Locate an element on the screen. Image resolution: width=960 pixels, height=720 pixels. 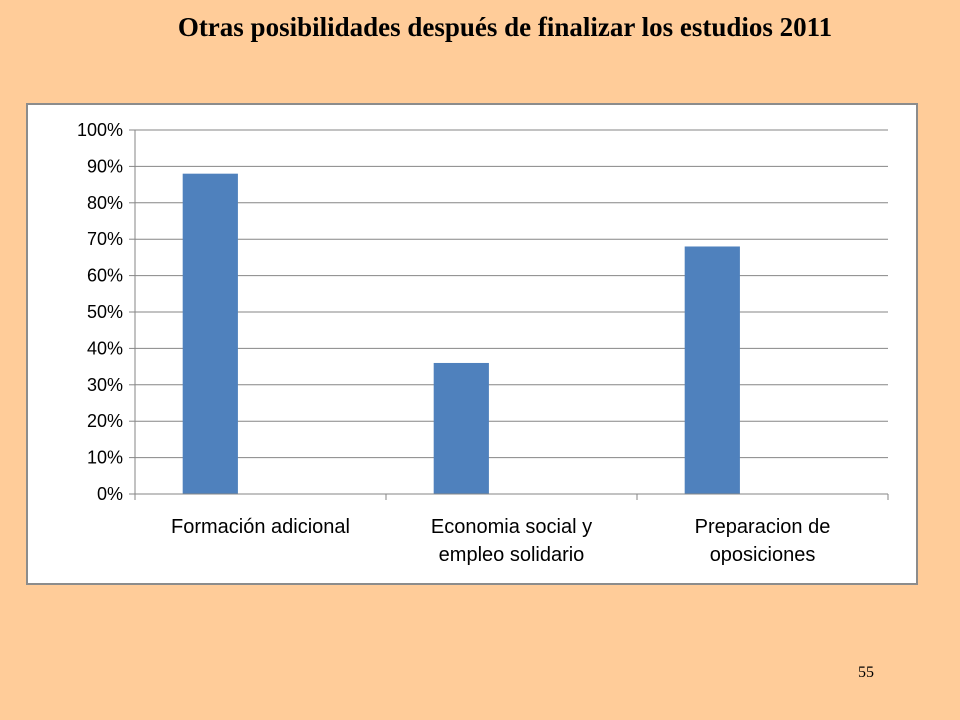
y-tick-label: 80% is located at coordinates (105, 203).